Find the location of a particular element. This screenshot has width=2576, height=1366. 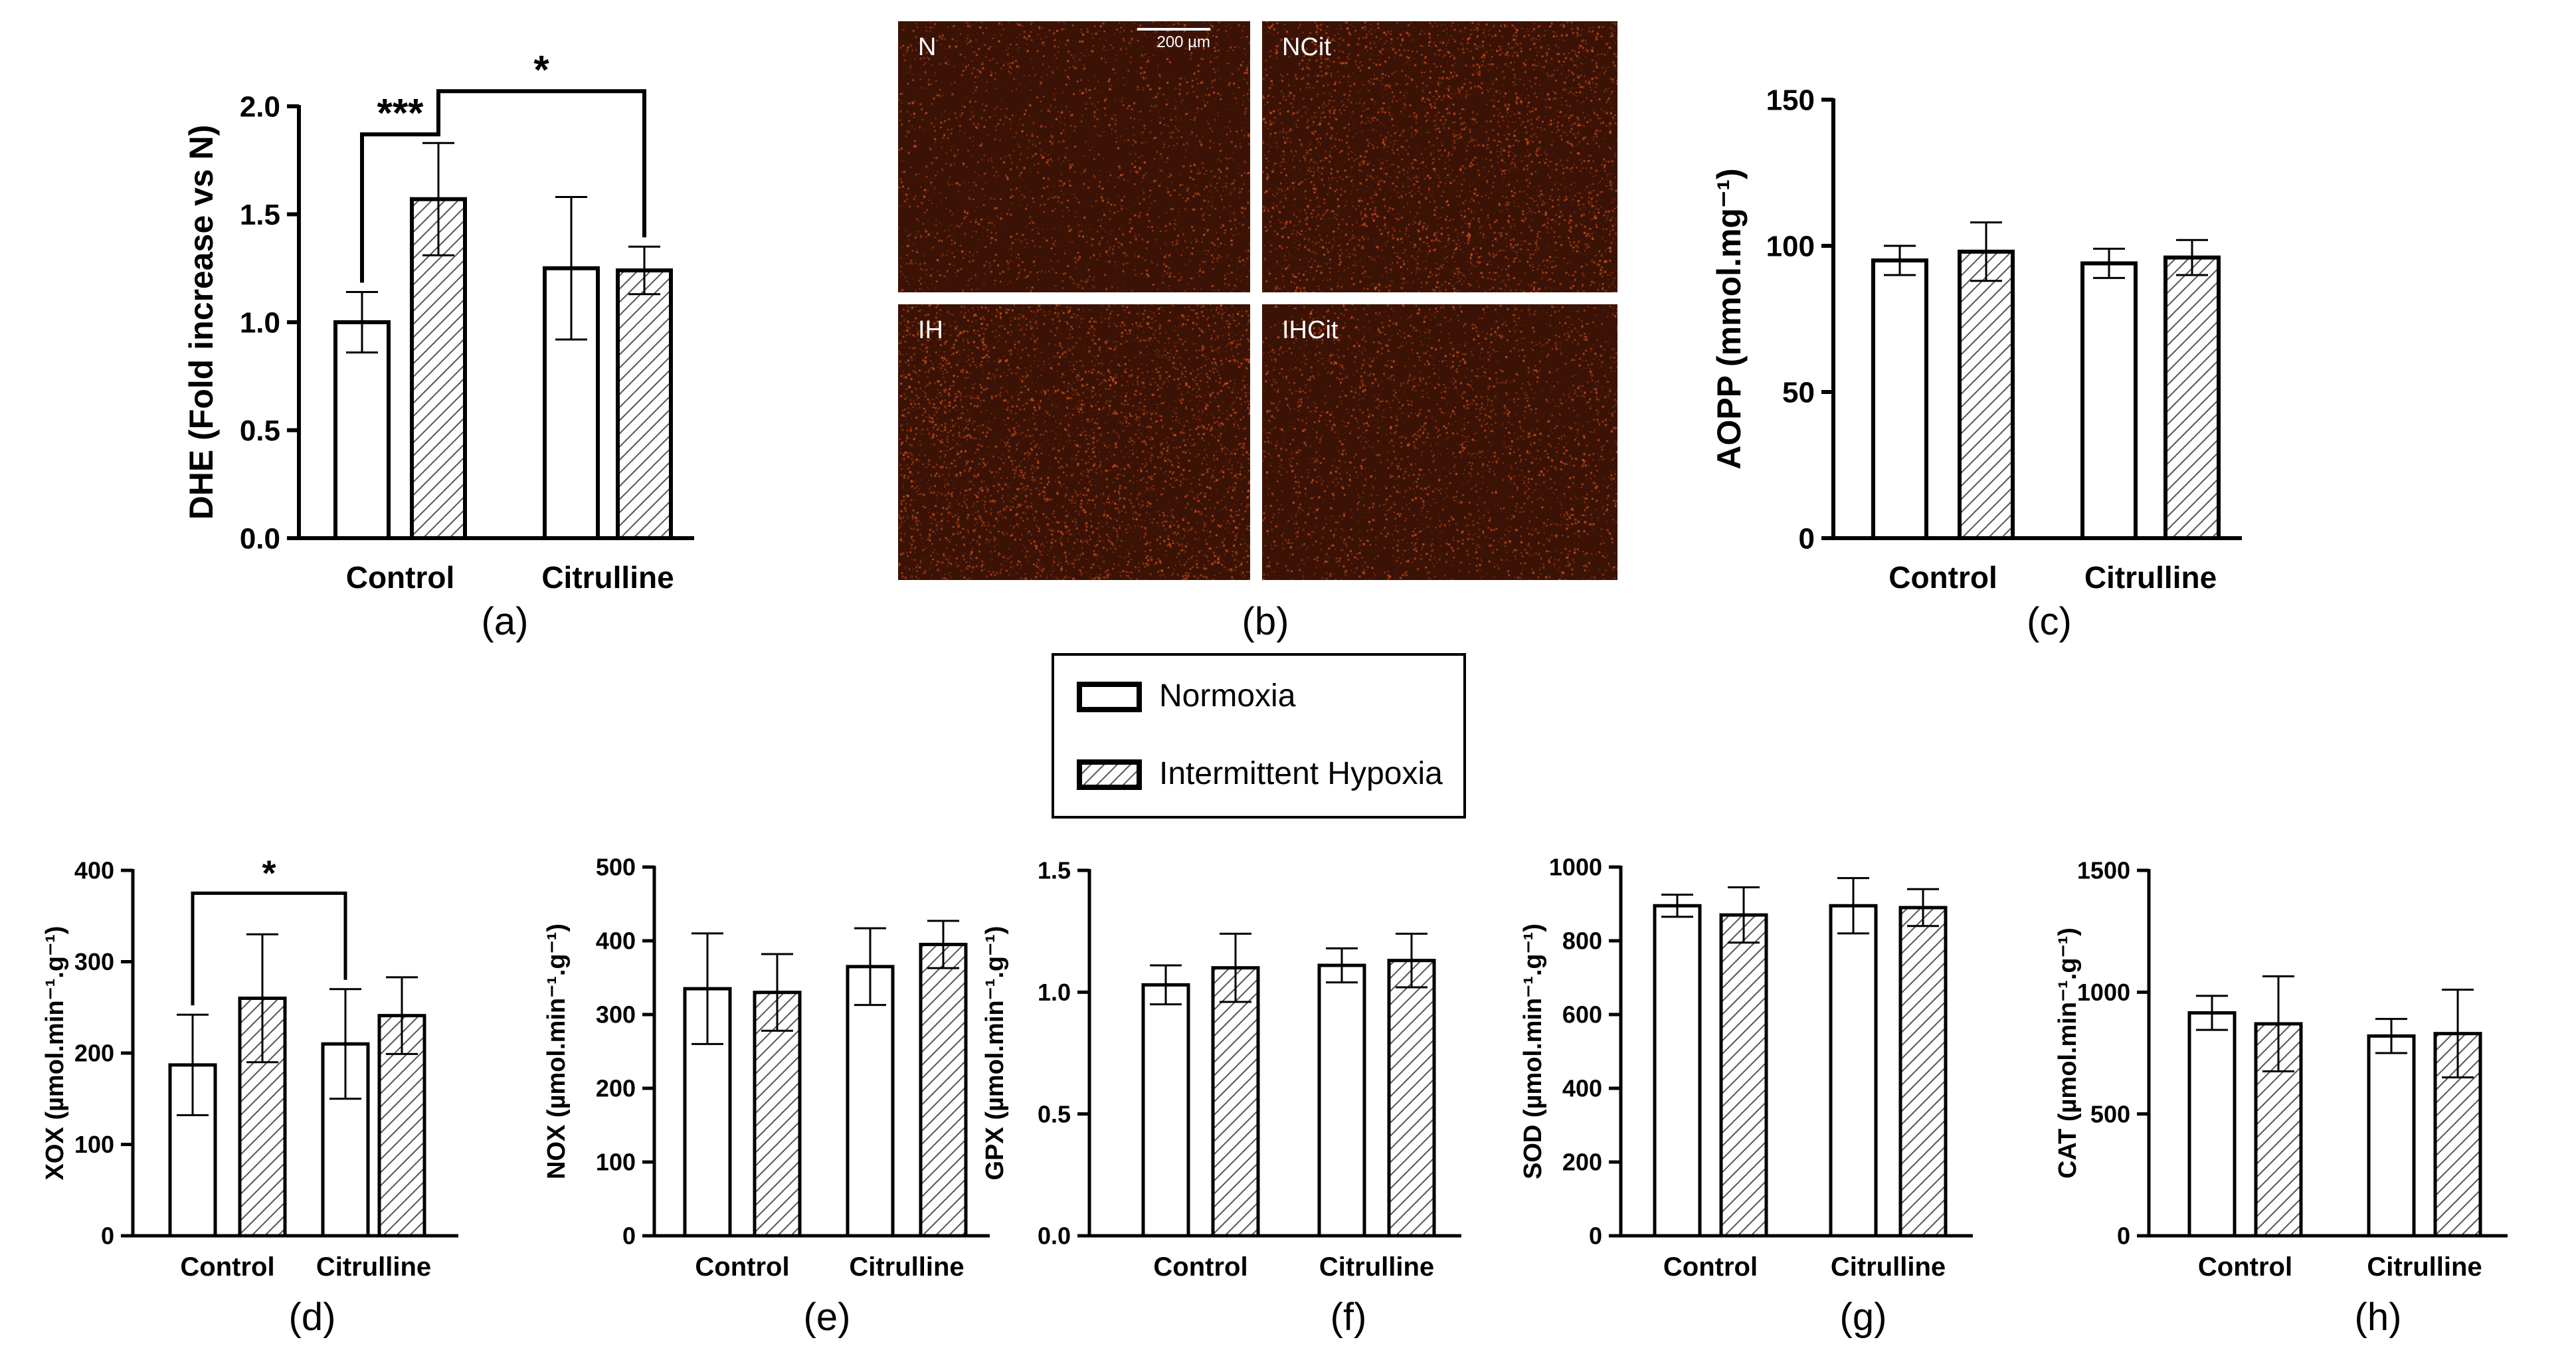

micrograph-ncit: NCit is located at coordinates (1439, 156).